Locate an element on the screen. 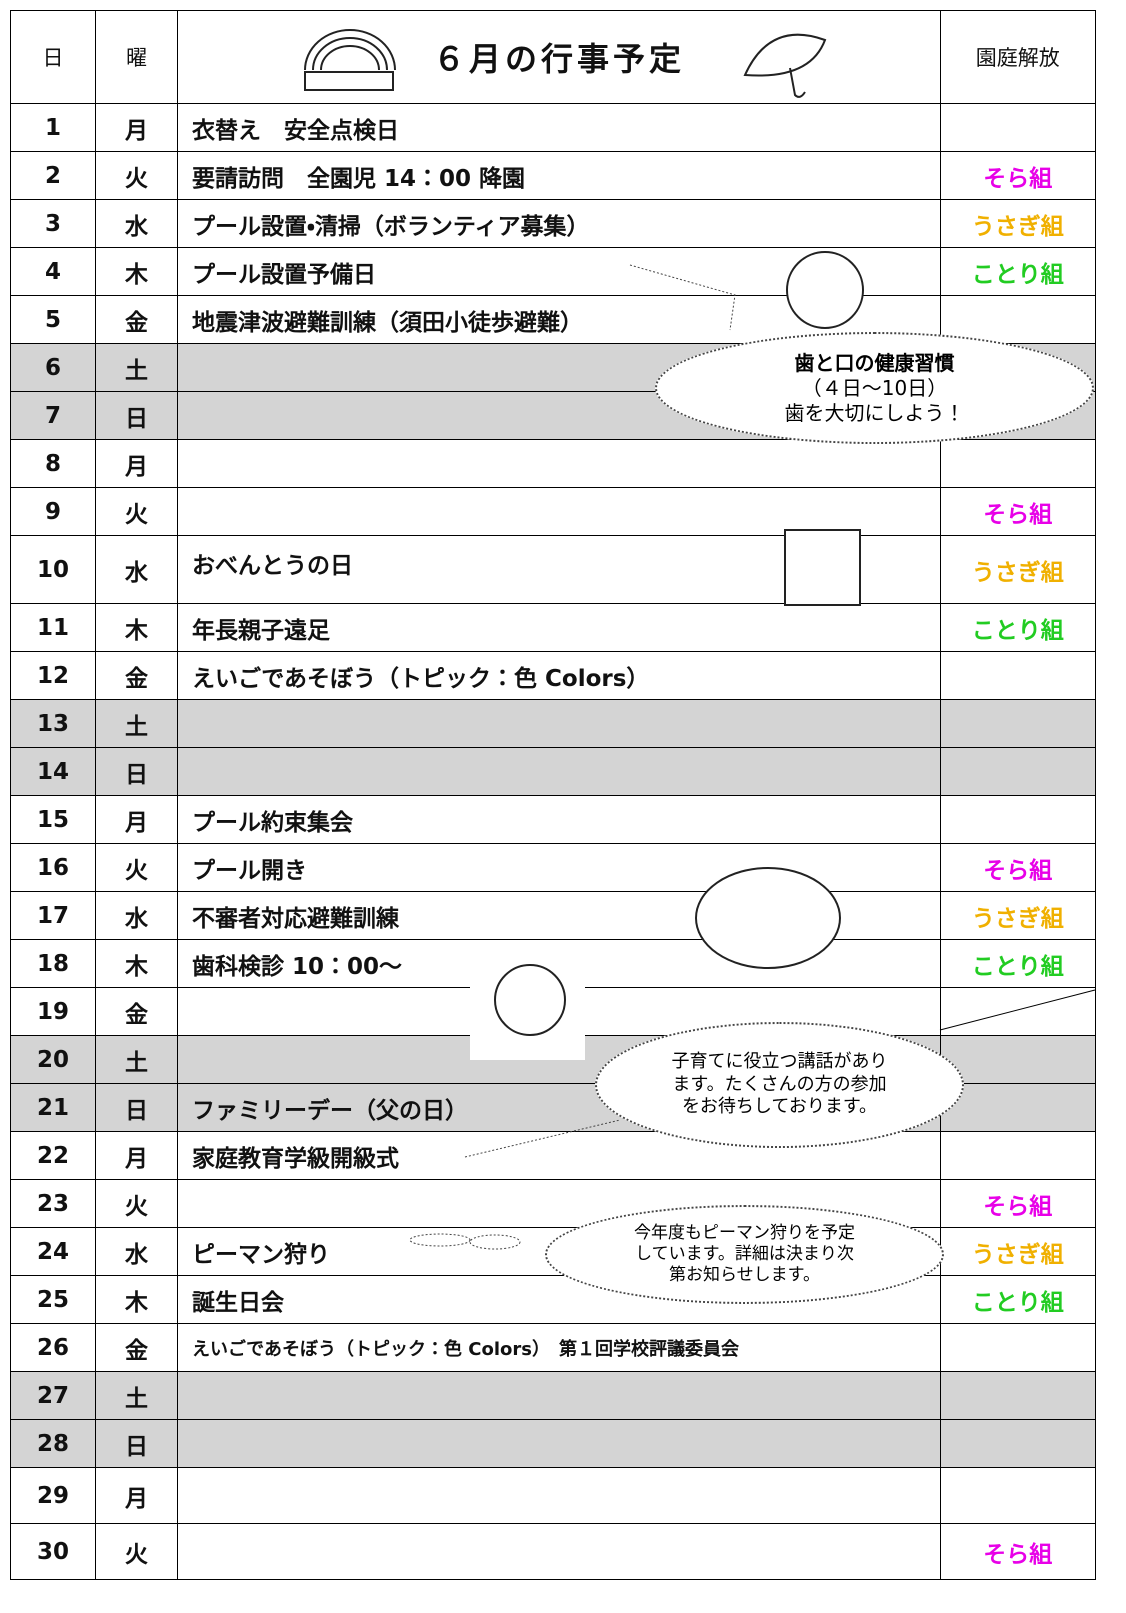 The image size is (1126, 1613). bubble-text: 子育てに役立つ講話があり is located at coordinates (779, 1062).